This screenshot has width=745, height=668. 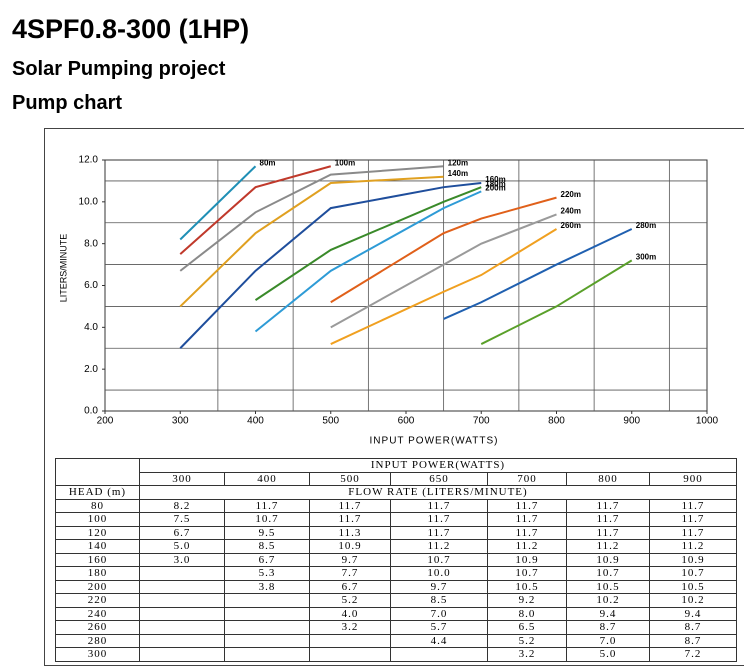 I want to click on table-row: 100 7.5 10.7 11.7 11.7 11.7 11.7 11.7, so click(x=396, y=519).